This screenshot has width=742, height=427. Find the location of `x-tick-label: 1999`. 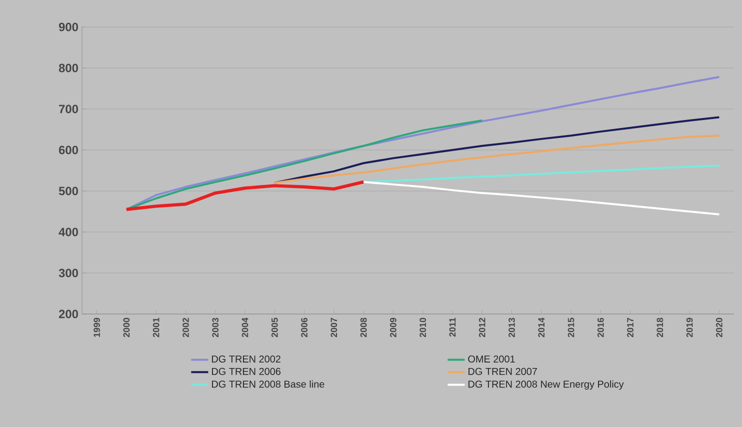

x-tick-label: 1999 is located at coordinates (97, 327).